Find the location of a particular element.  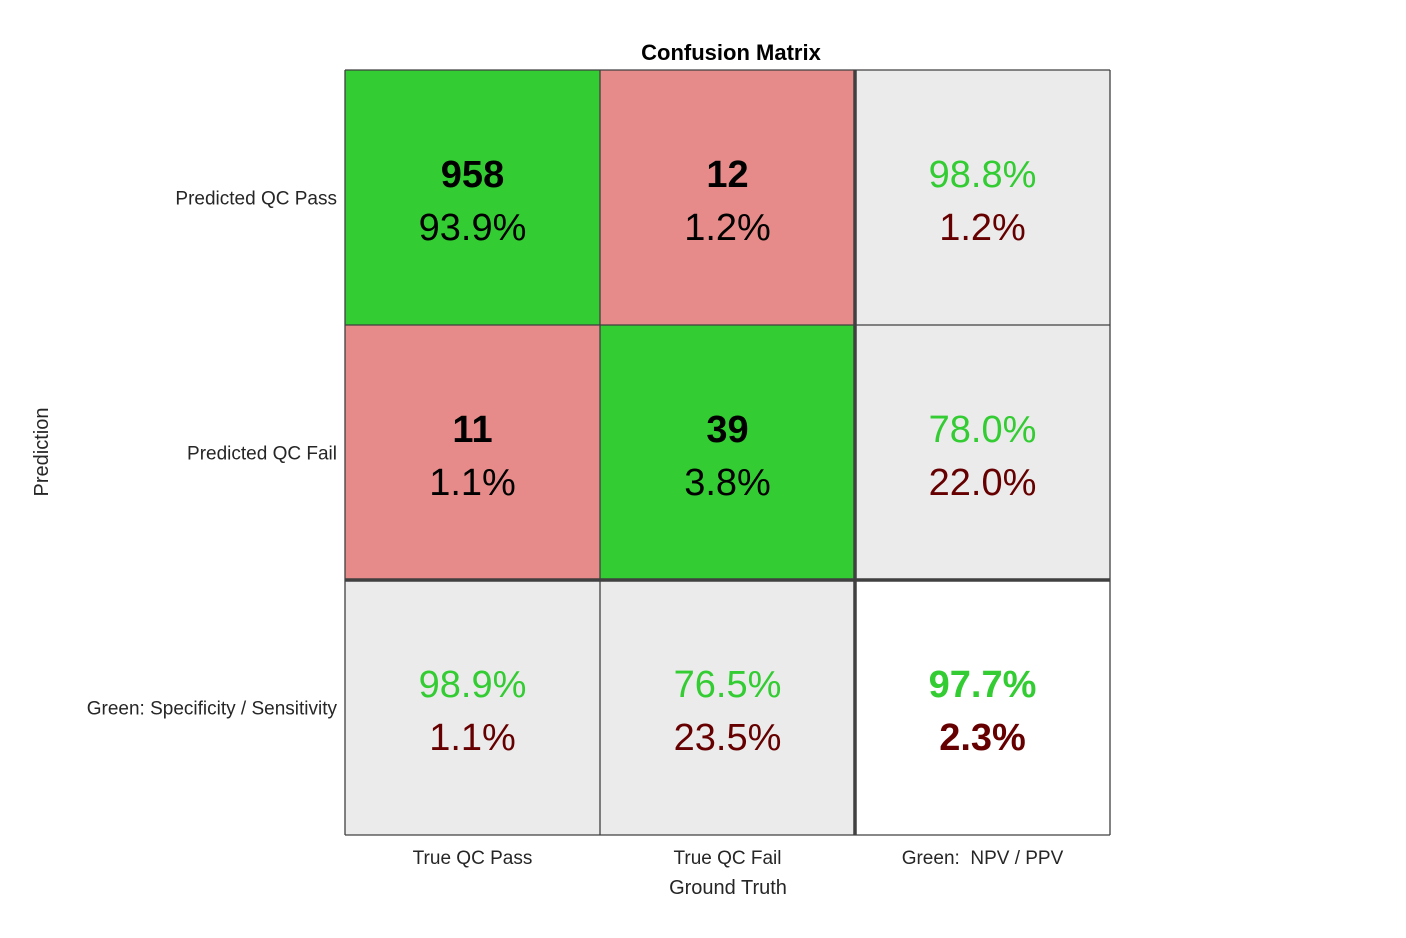

cell-percent: 1.1% is located at coordinates (472, 483).